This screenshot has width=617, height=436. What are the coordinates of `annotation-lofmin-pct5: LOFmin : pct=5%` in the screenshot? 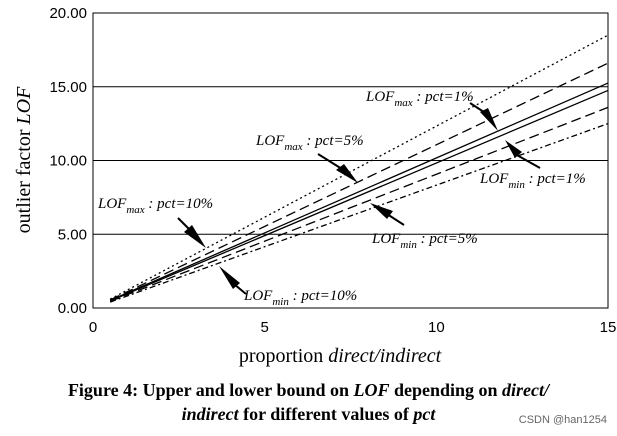 It's located at (424, 241).